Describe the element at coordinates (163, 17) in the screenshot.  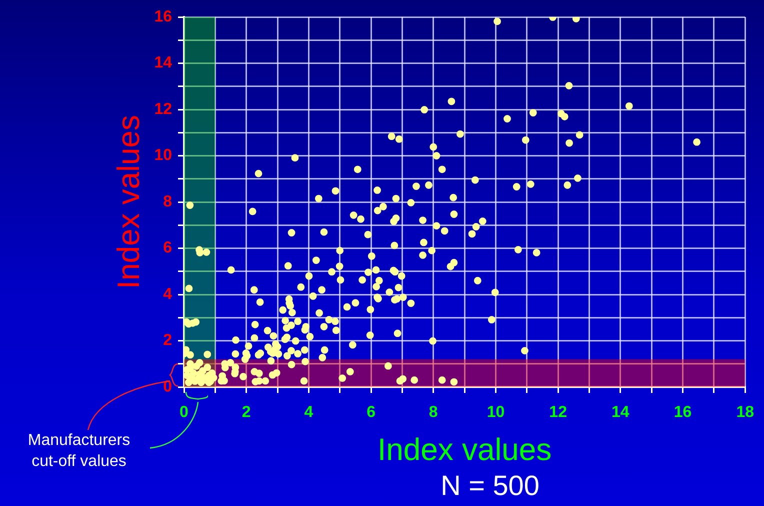
I see `y-tick-label: 16` at that location.